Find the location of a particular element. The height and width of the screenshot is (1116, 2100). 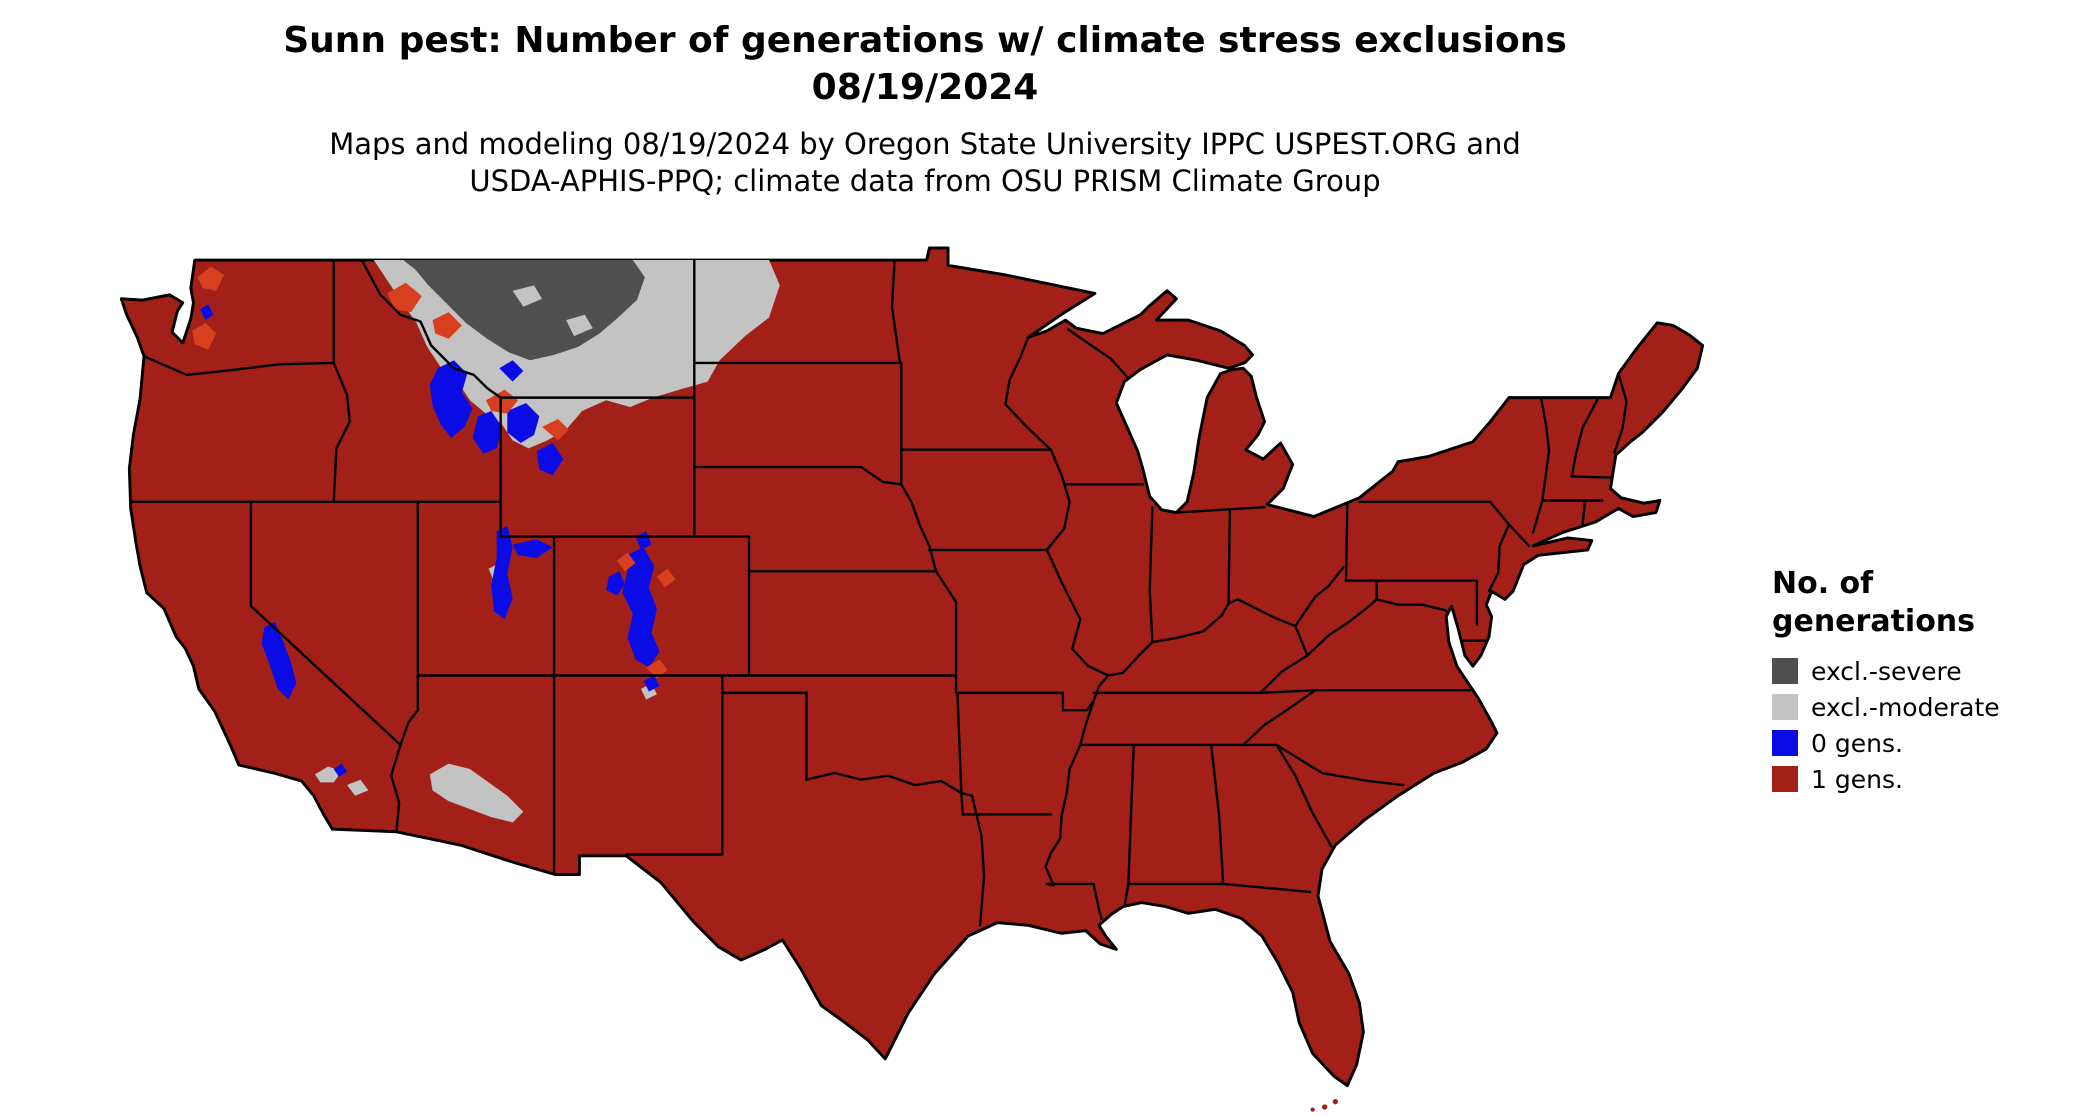

exclusion-severe-layer is located at coordinates (524, 310).